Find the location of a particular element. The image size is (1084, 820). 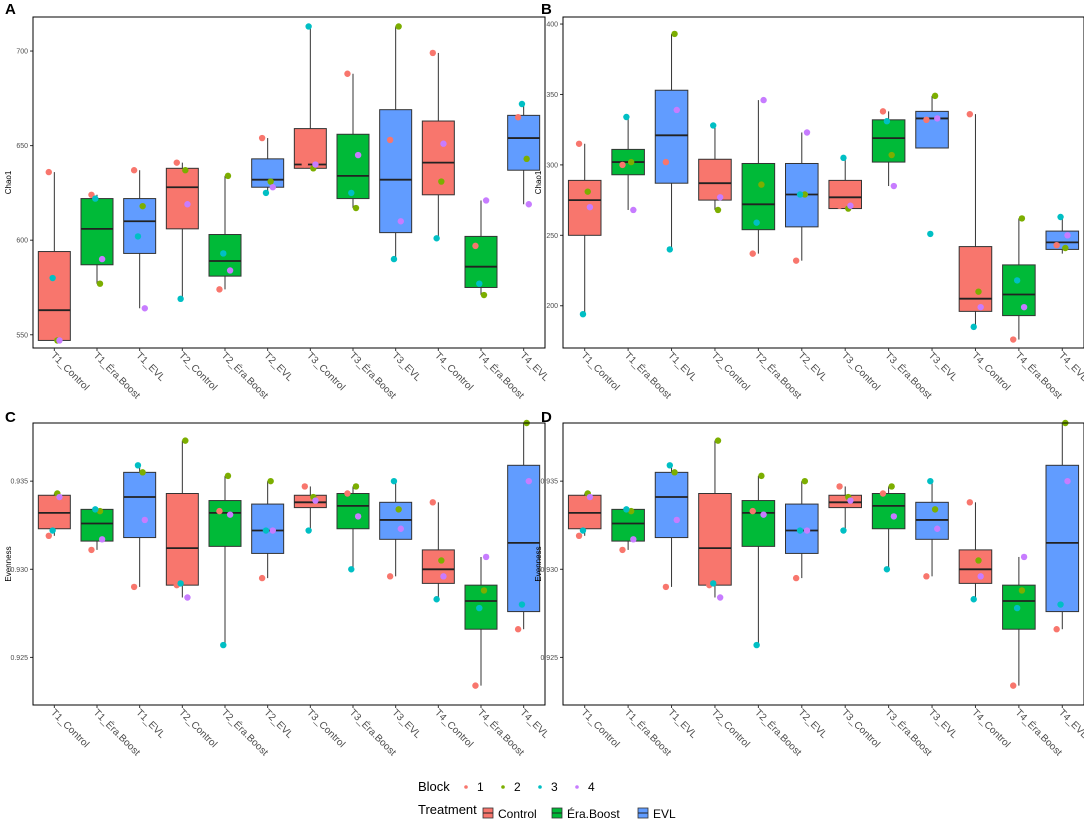

y-tick-label: 0.925 is located at coordinates (549, 658).